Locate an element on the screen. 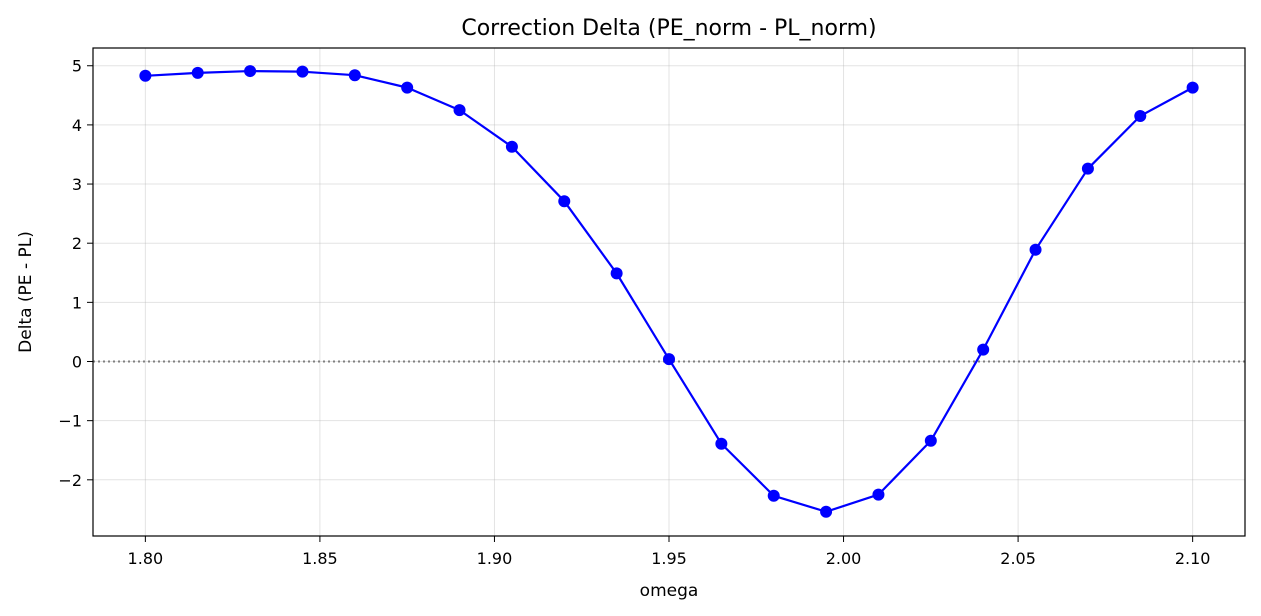 This screenshot has height=616, width=1261. x-tick-label: 1.85 is located at coordinates (320, 558).